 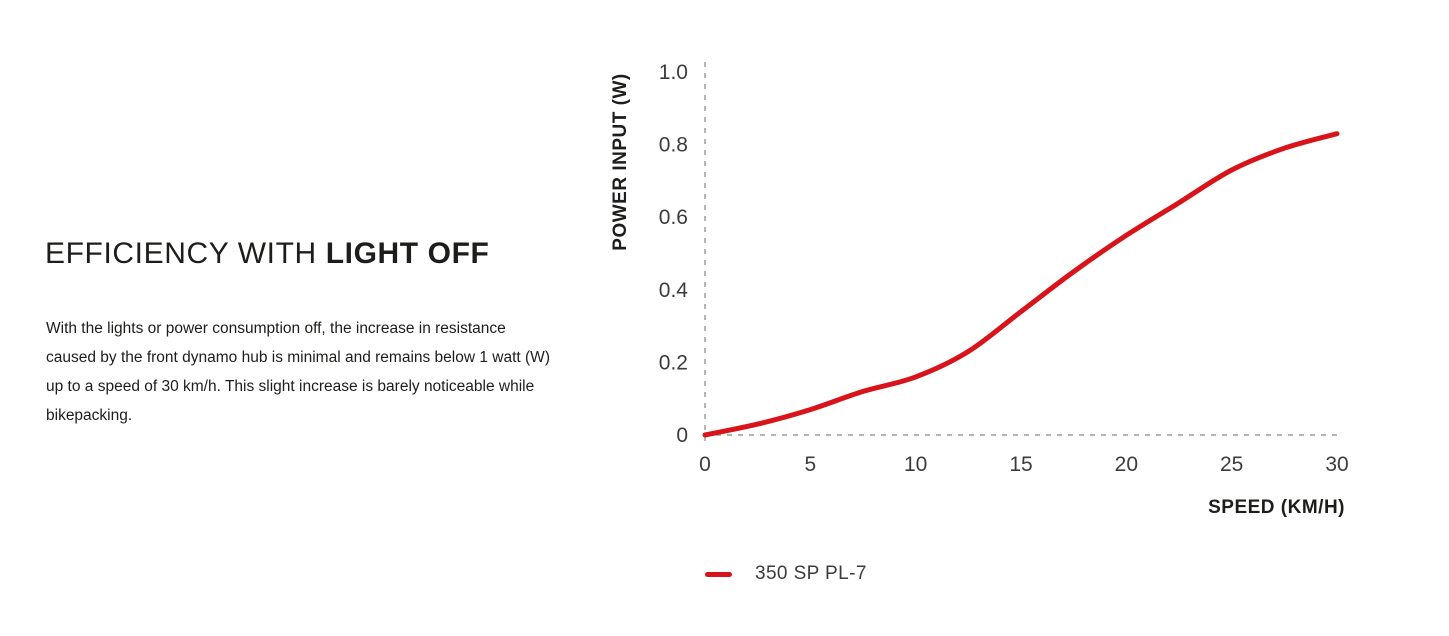 I want to click on section-title: EFFICIENCY WITH LIGHT OFF, so click(x=267, y=254).